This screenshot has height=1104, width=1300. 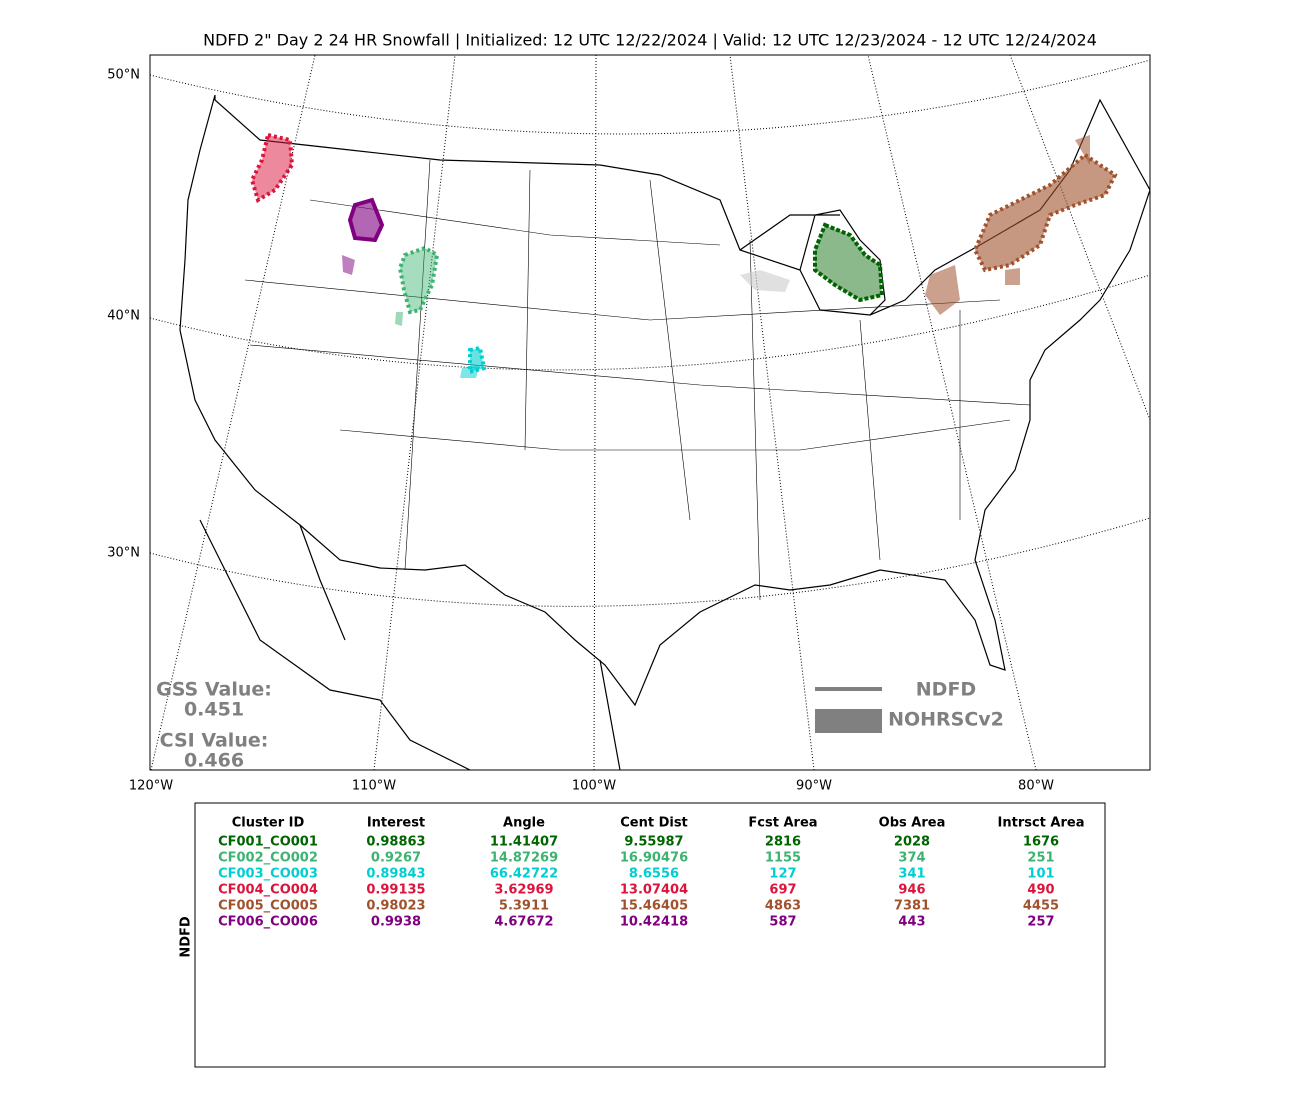 What do you see at coordinates (911, 858) in the screenshot?
I see `table-cell: 374` at bounding box center [911, 858].